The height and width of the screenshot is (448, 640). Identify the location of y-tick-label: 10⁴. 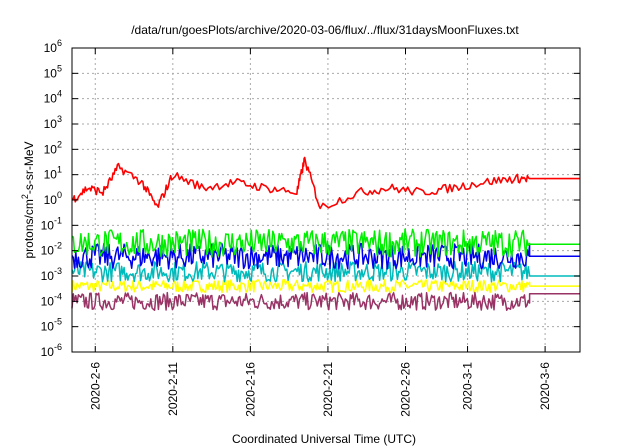
(53, 97).